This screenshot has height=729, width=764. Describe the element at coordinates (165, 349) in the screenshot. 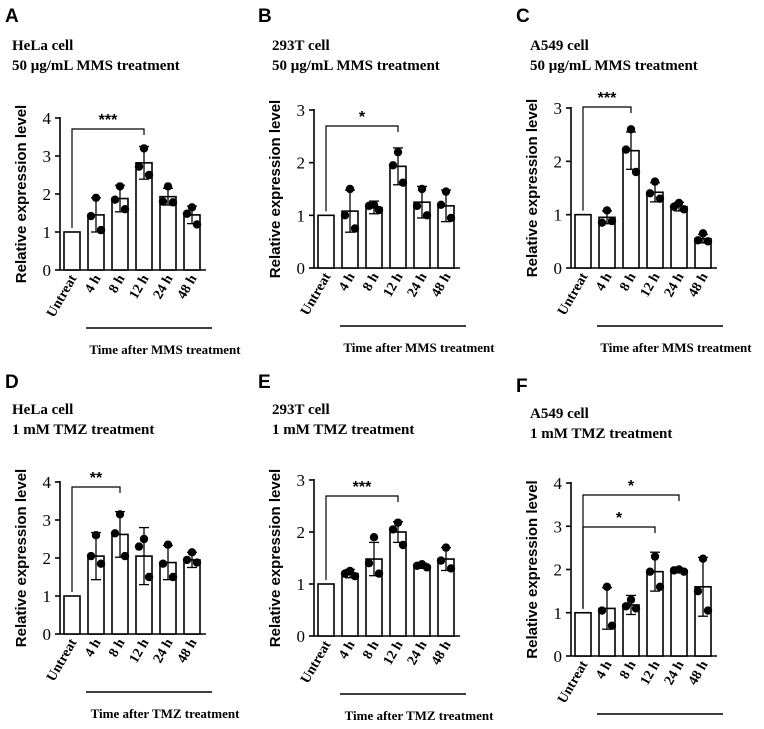

I see `x-axis-label: Time after MMS treatment` at that location.